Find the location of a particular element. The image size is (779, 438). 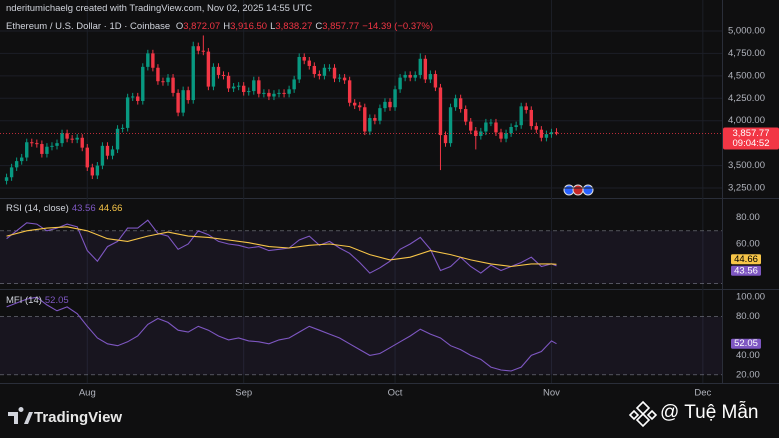

x-tick-label: Sep is located at coordinates (243, 393).